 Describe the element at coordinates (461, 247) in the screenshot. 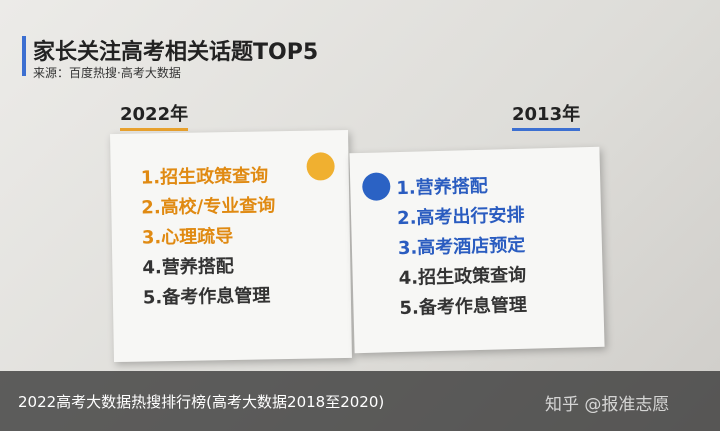

I see `list-item: 3.高考酒店预定` at that location.